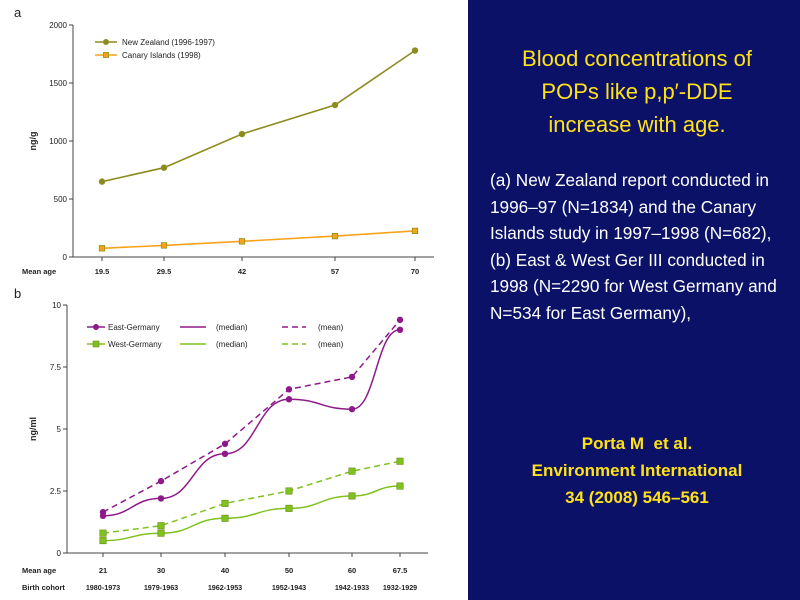 This screenshot has height=600, width=800. Describe the element at coordinates (103, 587) in the screenshot. I see `cohort-label: 1980-1973` at that location.